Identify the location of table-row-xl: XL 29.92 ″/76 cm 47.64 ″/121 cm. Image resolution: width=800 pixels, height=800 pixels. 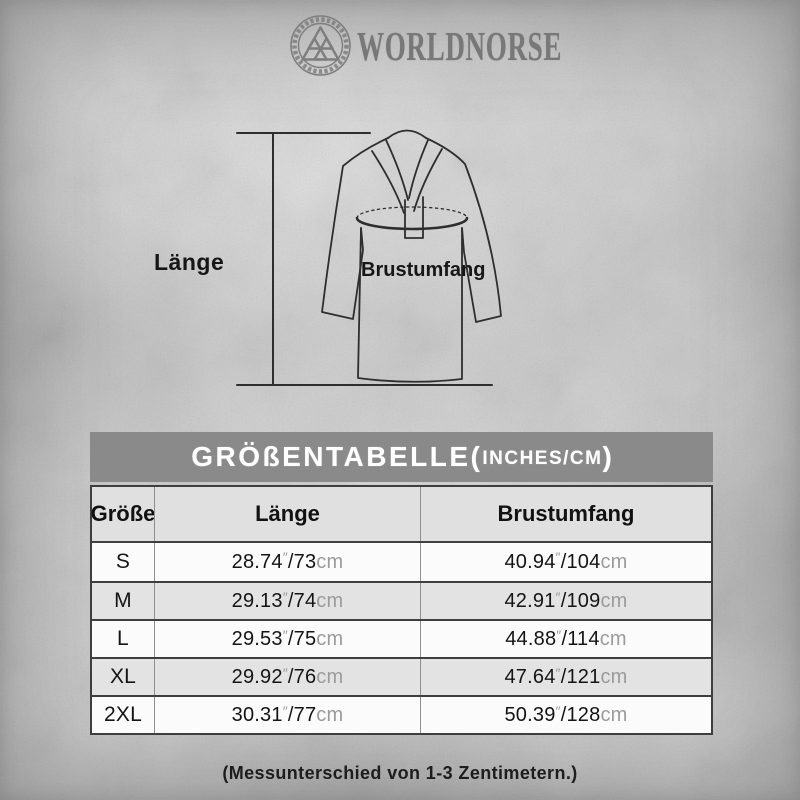
(401, 676).